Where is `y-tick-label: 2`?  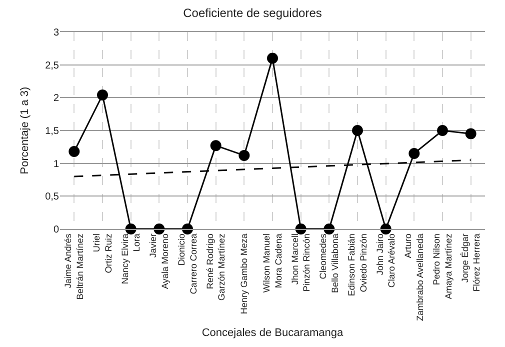 y-tick-label: 2 is located at coordinates (56, 98).